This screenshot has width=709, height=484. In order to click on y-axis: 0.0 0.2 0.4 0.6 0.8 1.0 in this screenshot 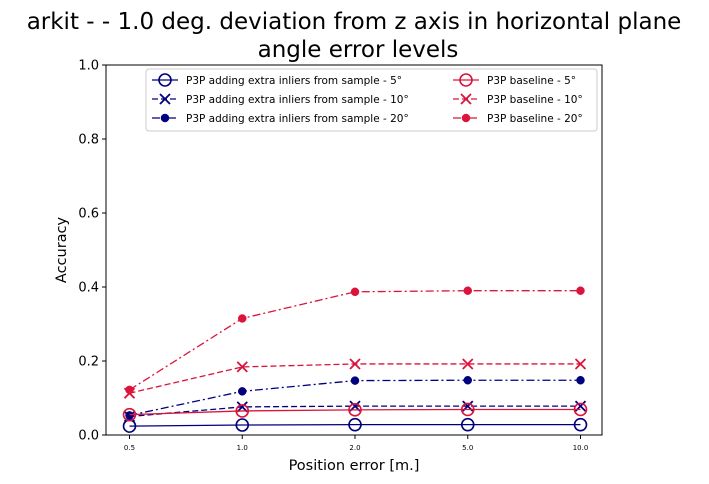, I will do `click(92, 251)`.